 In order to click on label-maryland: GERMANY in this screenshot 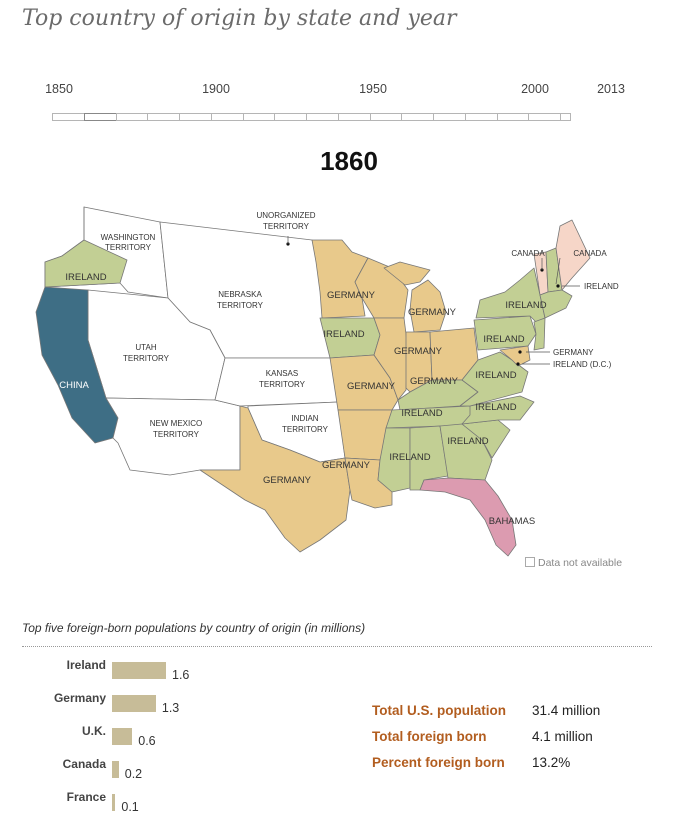, I will do `click(573, 352)`.